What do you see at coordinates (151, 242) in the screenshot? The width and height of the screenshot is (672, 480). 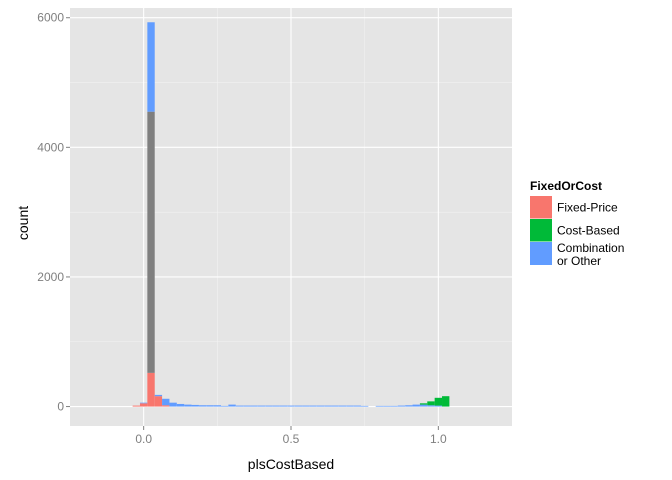 I see `bar-na` at bounding box center [151, 242].